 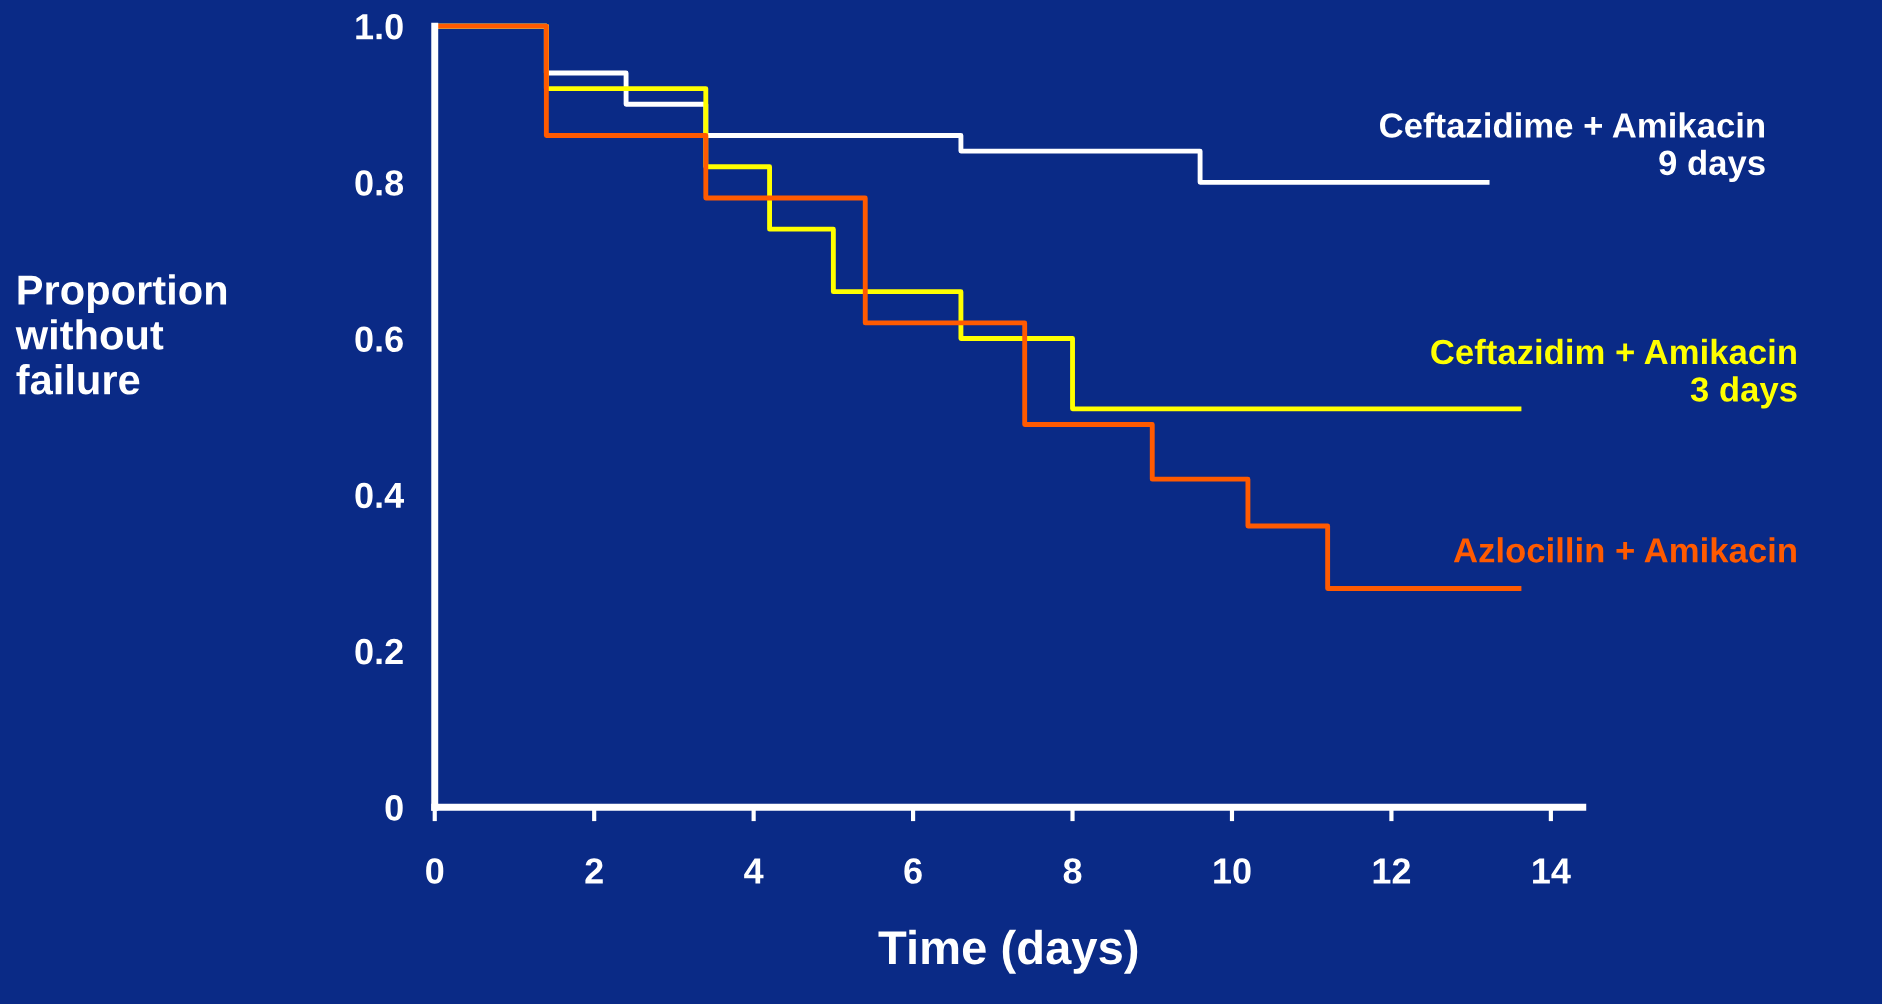 I want to click on y-tick-label: 0.4, so click(x=379, y=495).